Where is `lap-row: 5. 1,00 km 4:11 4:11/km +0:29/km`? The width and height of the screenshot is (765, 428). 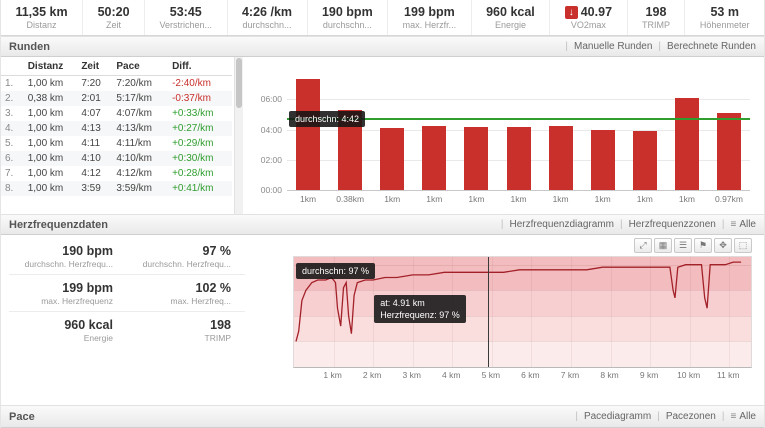 lap-row: 5. 1,00 km 4:11 4:11/km +0:29/km is located at coordinates (116, 143).